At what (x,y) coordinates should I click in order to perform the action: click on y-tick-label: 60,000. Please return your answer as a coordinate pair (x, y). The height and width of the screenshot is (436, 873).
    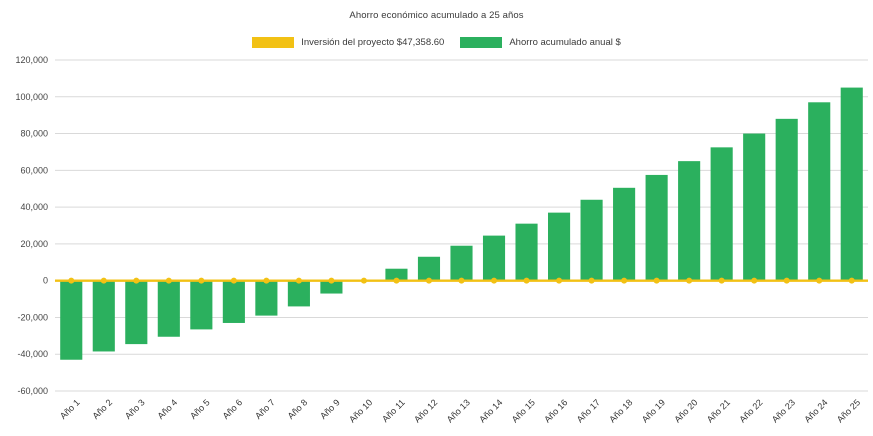
    Looking at the image, I should click on (34, 170).